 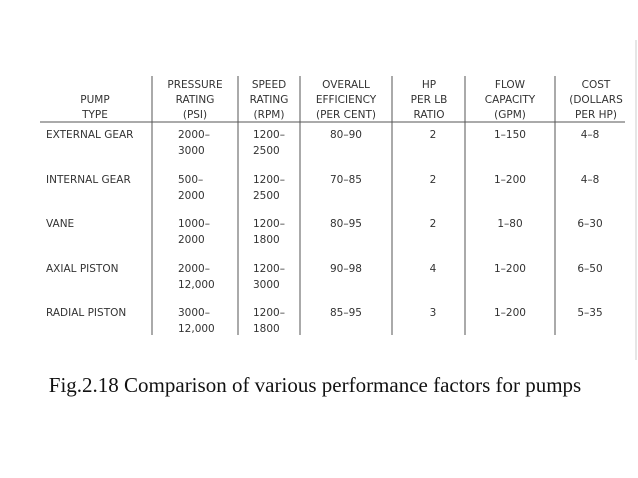 I want to click on header-cell: HP, so click(x=429, y=85).